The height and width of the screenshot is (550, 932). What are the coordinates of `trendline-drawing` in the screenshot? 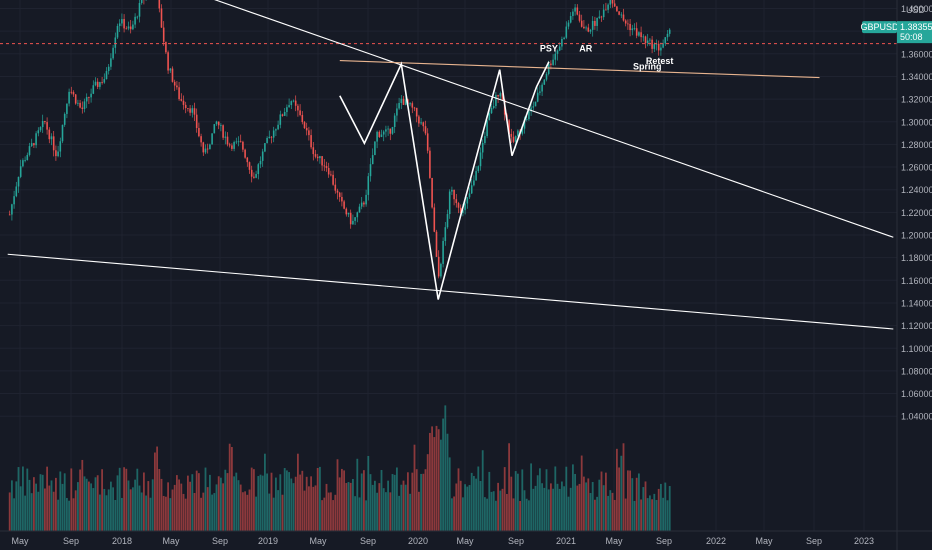 It's located at (450, 291).